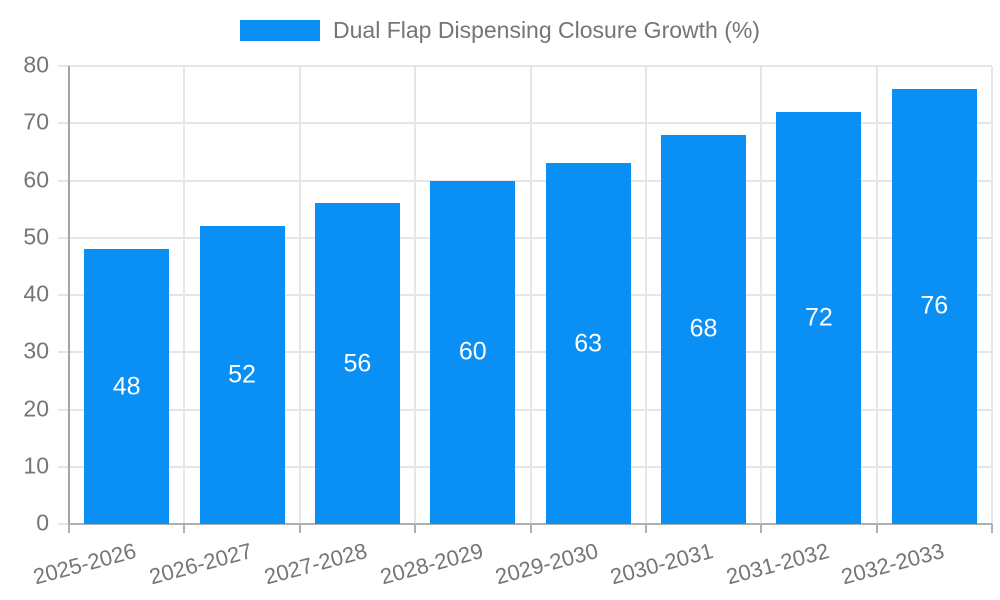 Image resolution: width=1000 pixels, height=600 pixels. Describe the element at coordinates (546, 564) in the screenshot. I see `x-tick-label: 2029-2030` at that location.